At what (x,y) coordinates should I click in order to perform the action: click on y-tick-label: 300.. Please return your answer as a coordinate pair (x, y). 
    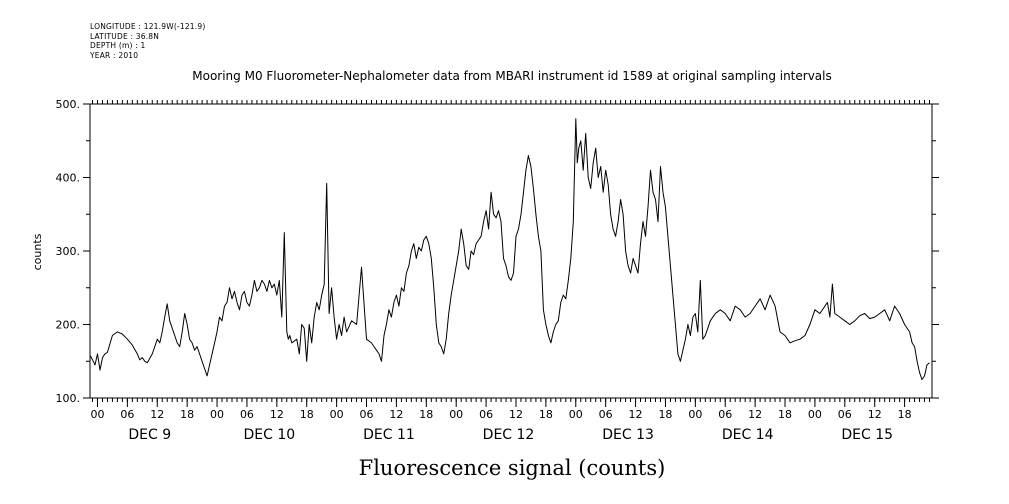
    Looking at the image, I should click on (68, 251).